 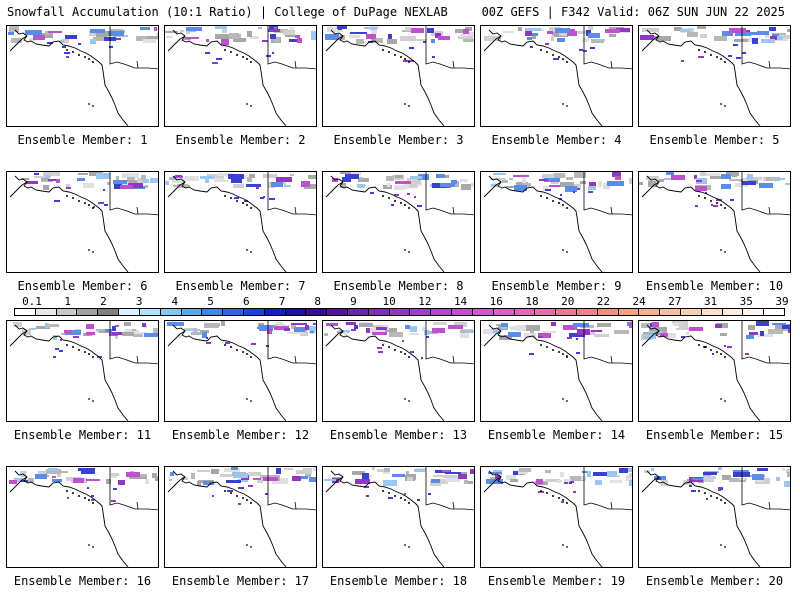 What do you see at coordinates (139, 301) in the screenshot?
I see `colorbar-tick-label: 3` at bounding box center [139, 301].